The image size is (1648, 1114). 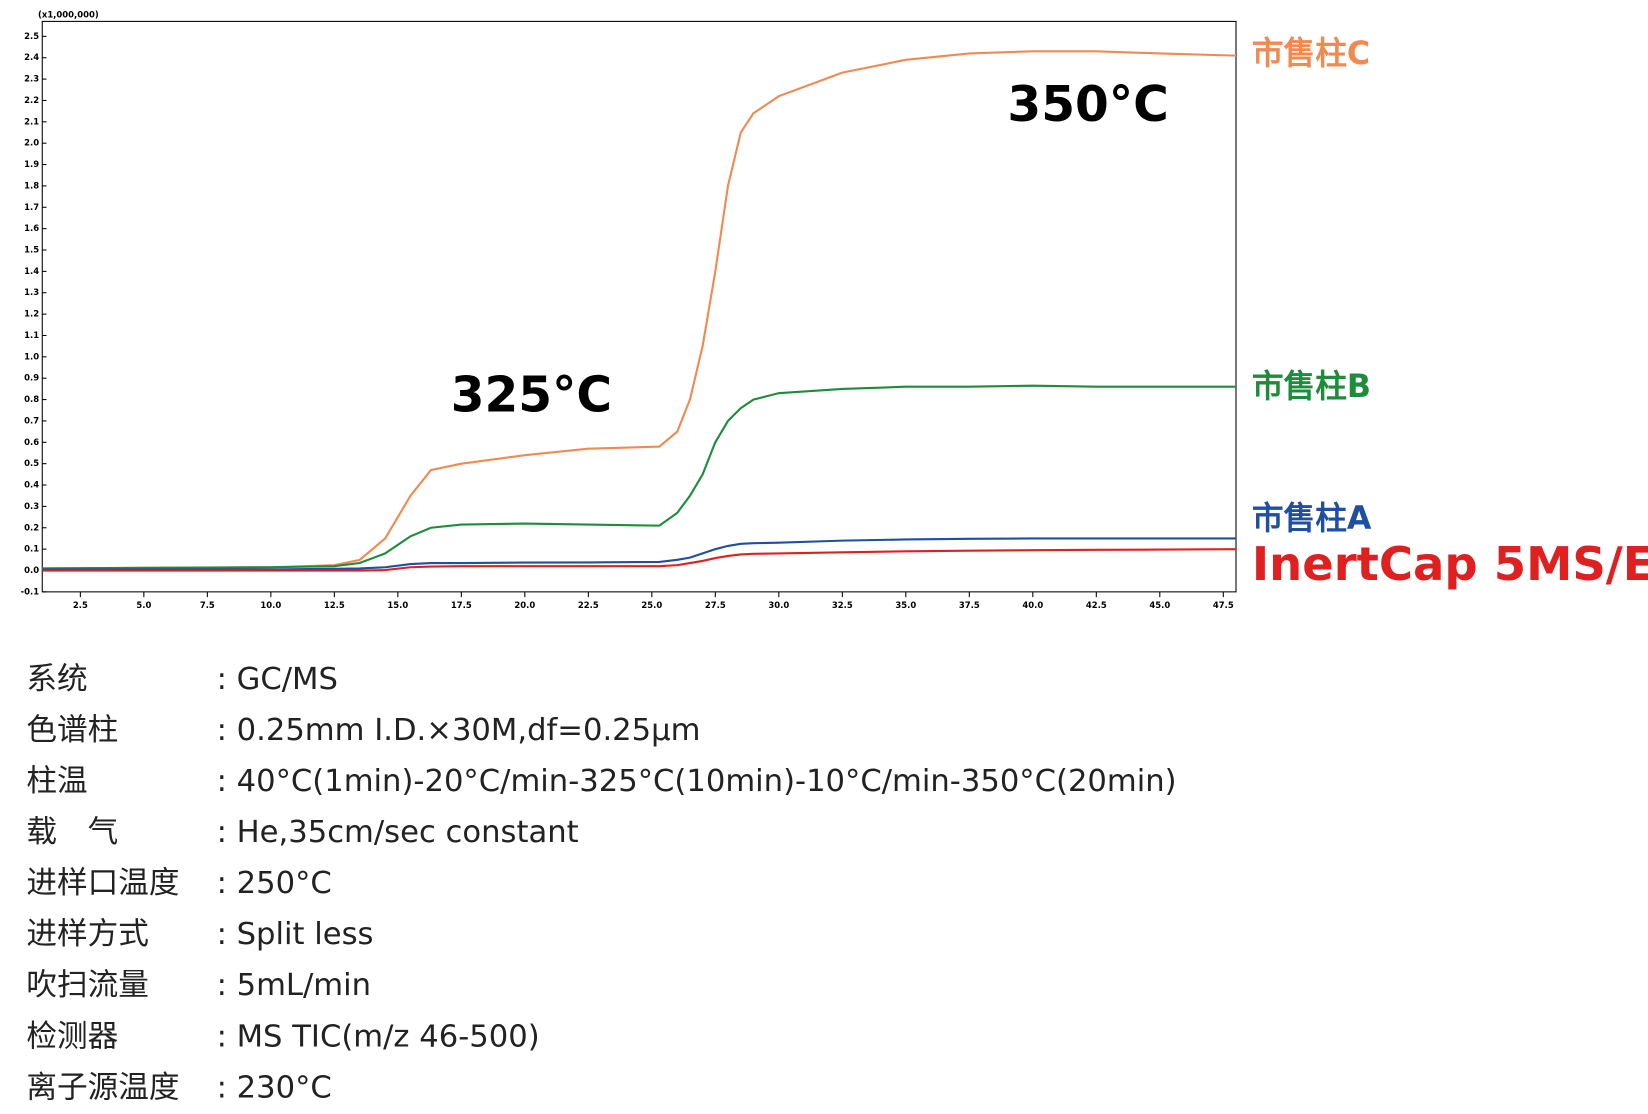 What do you see at coordinates (31, 207) in the screenshot?
I see `y-tick-label: 1.7` at bounding box center [31, 207].